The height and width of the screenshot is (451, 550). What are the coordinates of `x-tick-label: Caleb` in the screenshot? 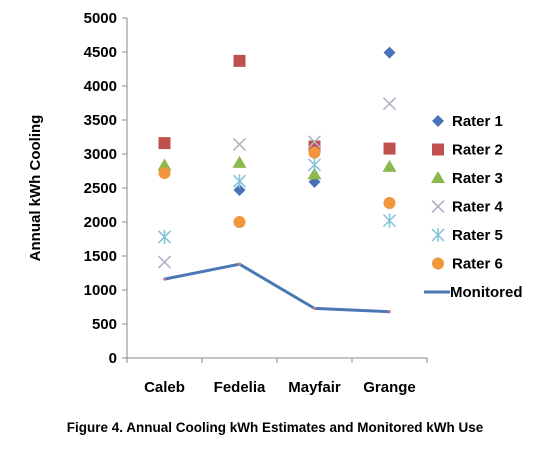 It's located at (164, 387).